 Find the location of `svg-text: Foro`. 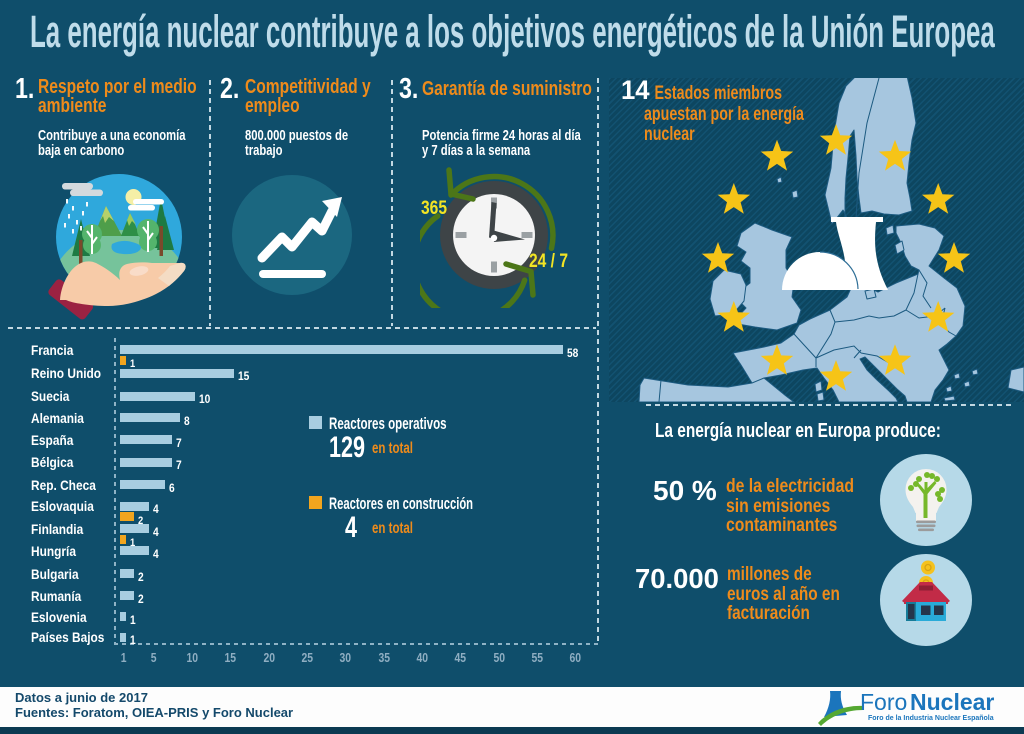

svg-text: Foro is located at coordinates (883, 702).